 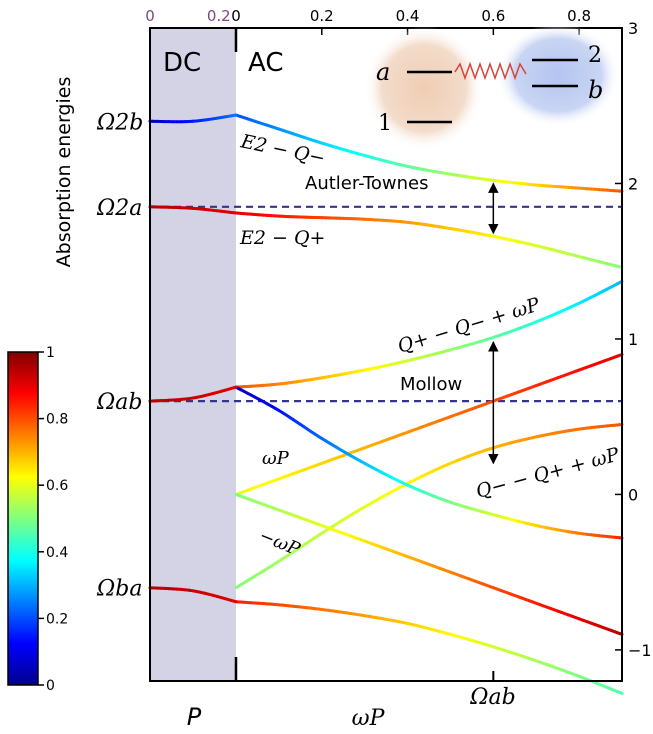 I want to click on annotation-minus-omega-p: −ωP, so click(x=280, y=542).